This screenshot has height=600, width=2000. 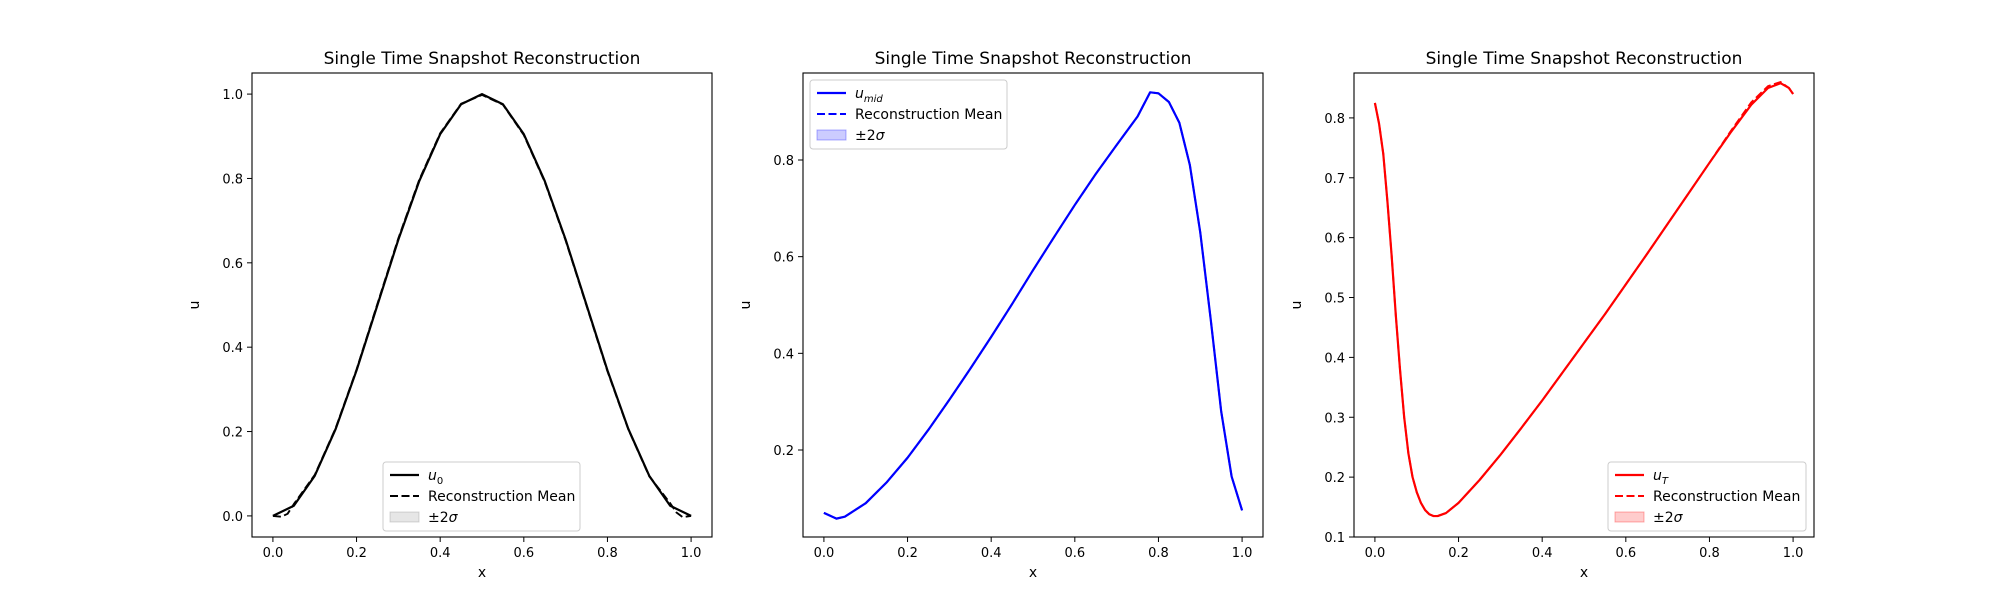 What do you see at coordinates (869, 95) in the screenshot?
I see `legend-label-true: umid` at bounding box center [869, 95].